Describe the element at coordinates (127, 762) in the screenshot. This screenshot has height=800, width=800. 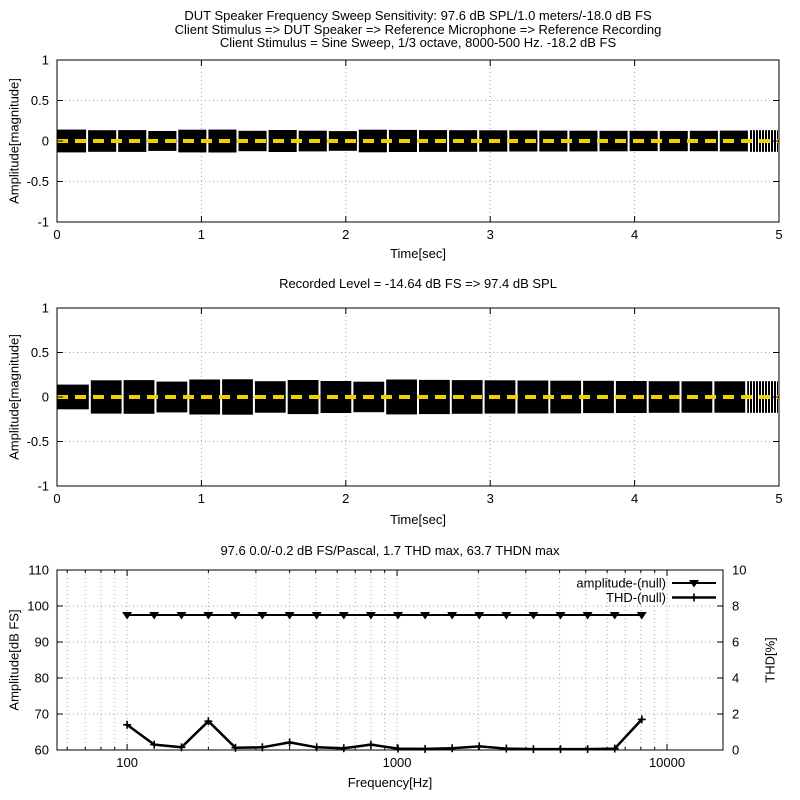
I see `x-tick-label: 100` at that location.